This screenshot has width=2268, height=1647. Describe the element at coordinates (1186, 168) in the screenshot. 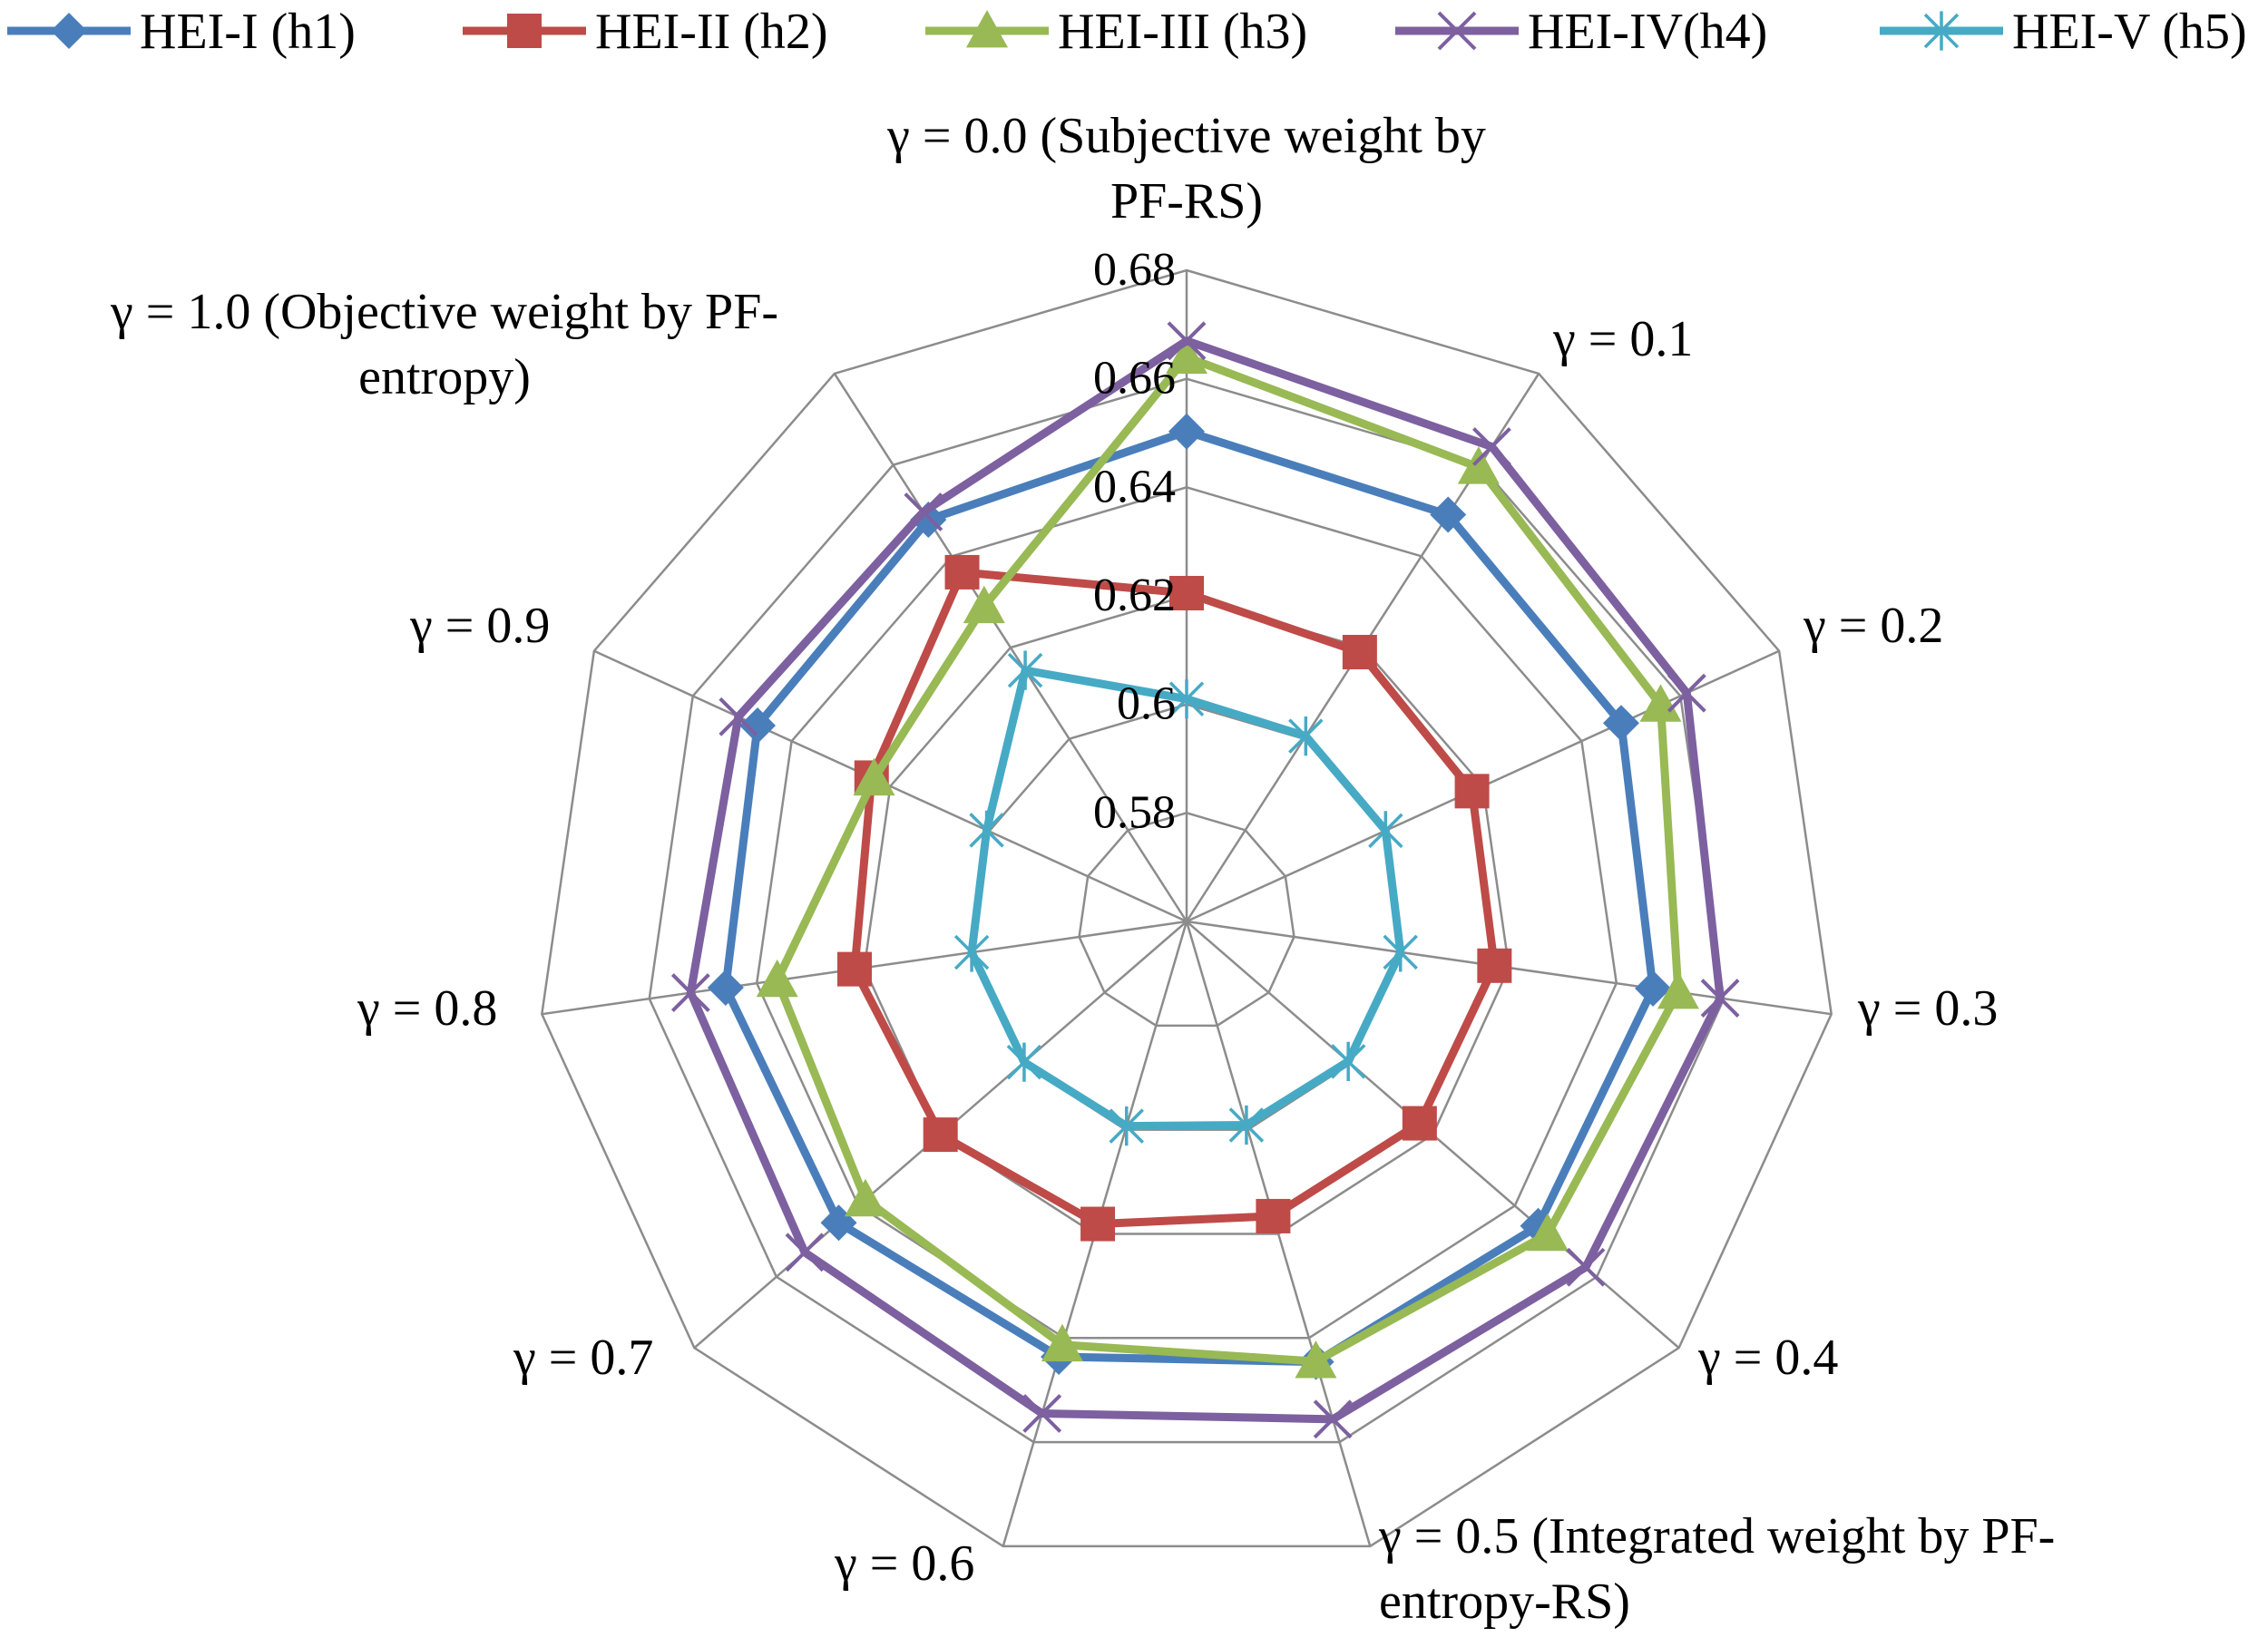

I see `category-label-0: γ = 0.0 (Subjective weight by PF-RS)` at that location.